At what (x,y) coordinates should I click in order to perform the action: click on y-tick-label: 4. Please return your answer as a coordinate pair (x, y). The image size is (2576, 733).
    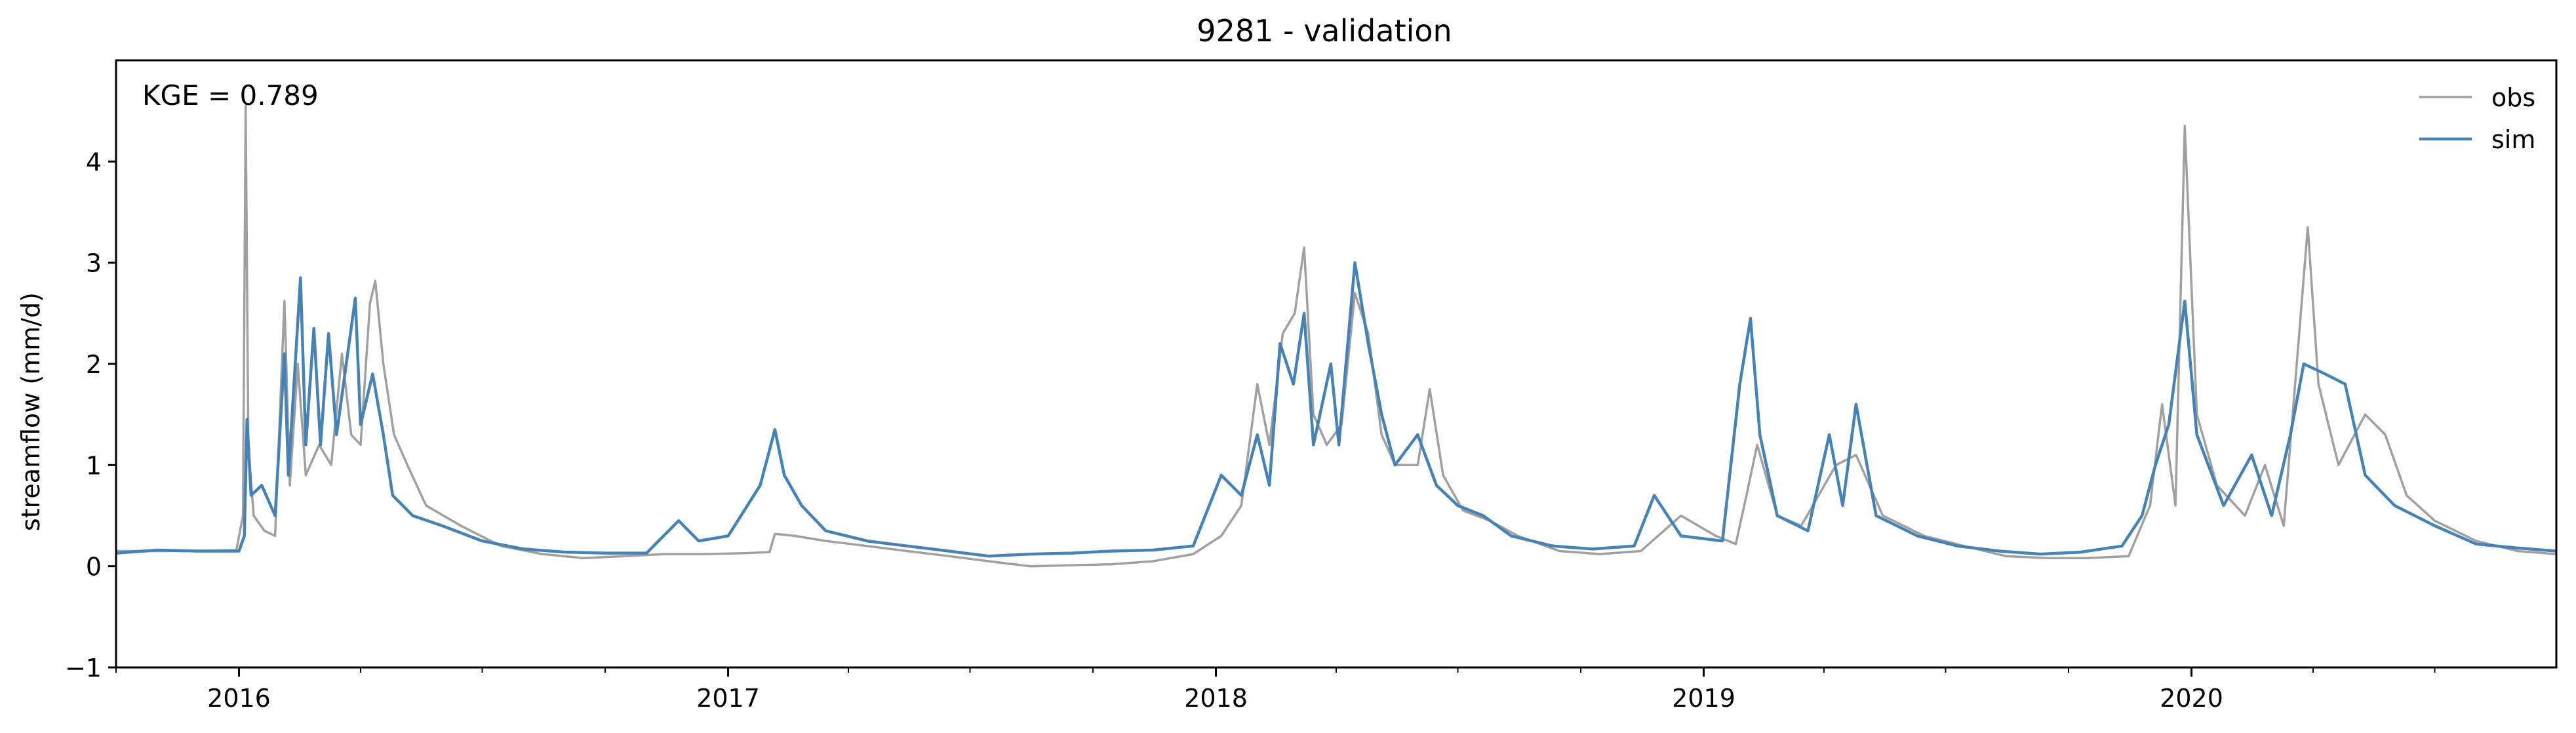
    Looking at the image, I should click on (94, 162).